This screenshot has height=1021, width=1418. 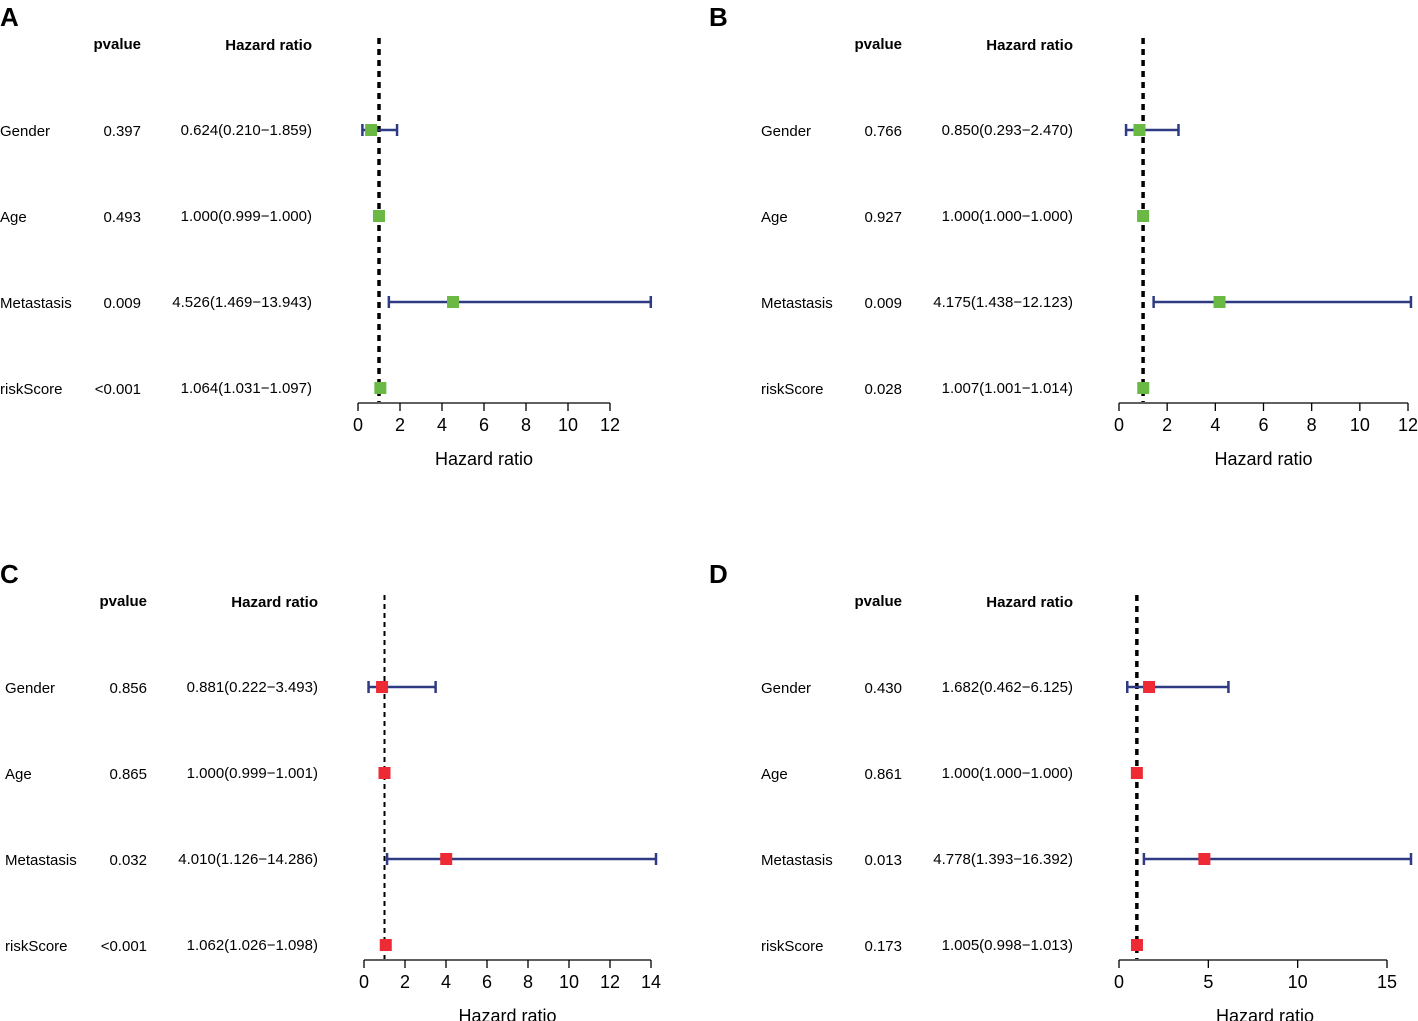 I want to click on row-pvalue: 0.173, so click(x=883, y=946).